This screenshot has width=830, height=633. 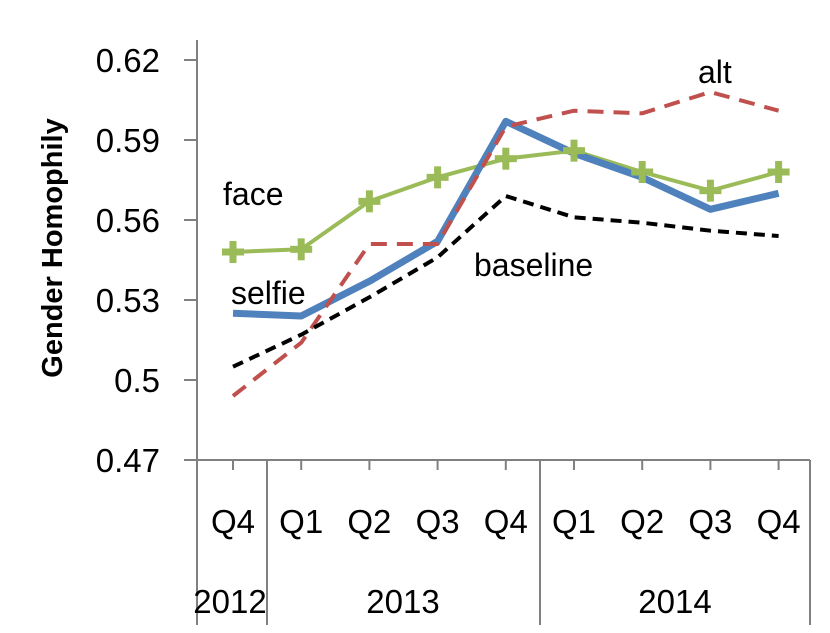 What do you see at coordinates (128, 260) in the screenshot?
I see `y-tick-labels: 0.47 0.5 0.53 0.56 0.59 0.62` at bounding box center [128, 260].